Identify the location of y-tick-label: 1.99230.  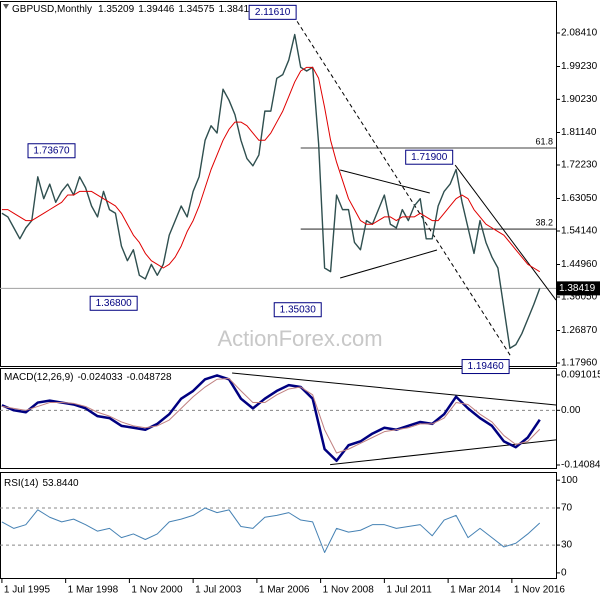
(579, 66).